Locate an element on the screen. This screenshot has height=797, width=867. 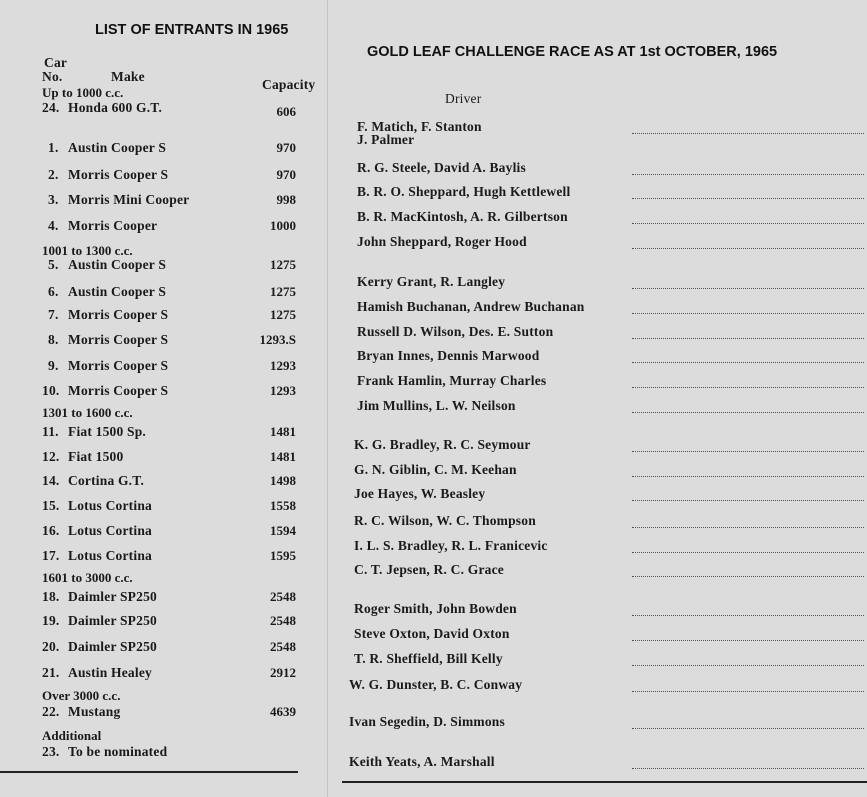
driver-names: Steve Oxton, David Oxton is located at coordinates (432, 633).